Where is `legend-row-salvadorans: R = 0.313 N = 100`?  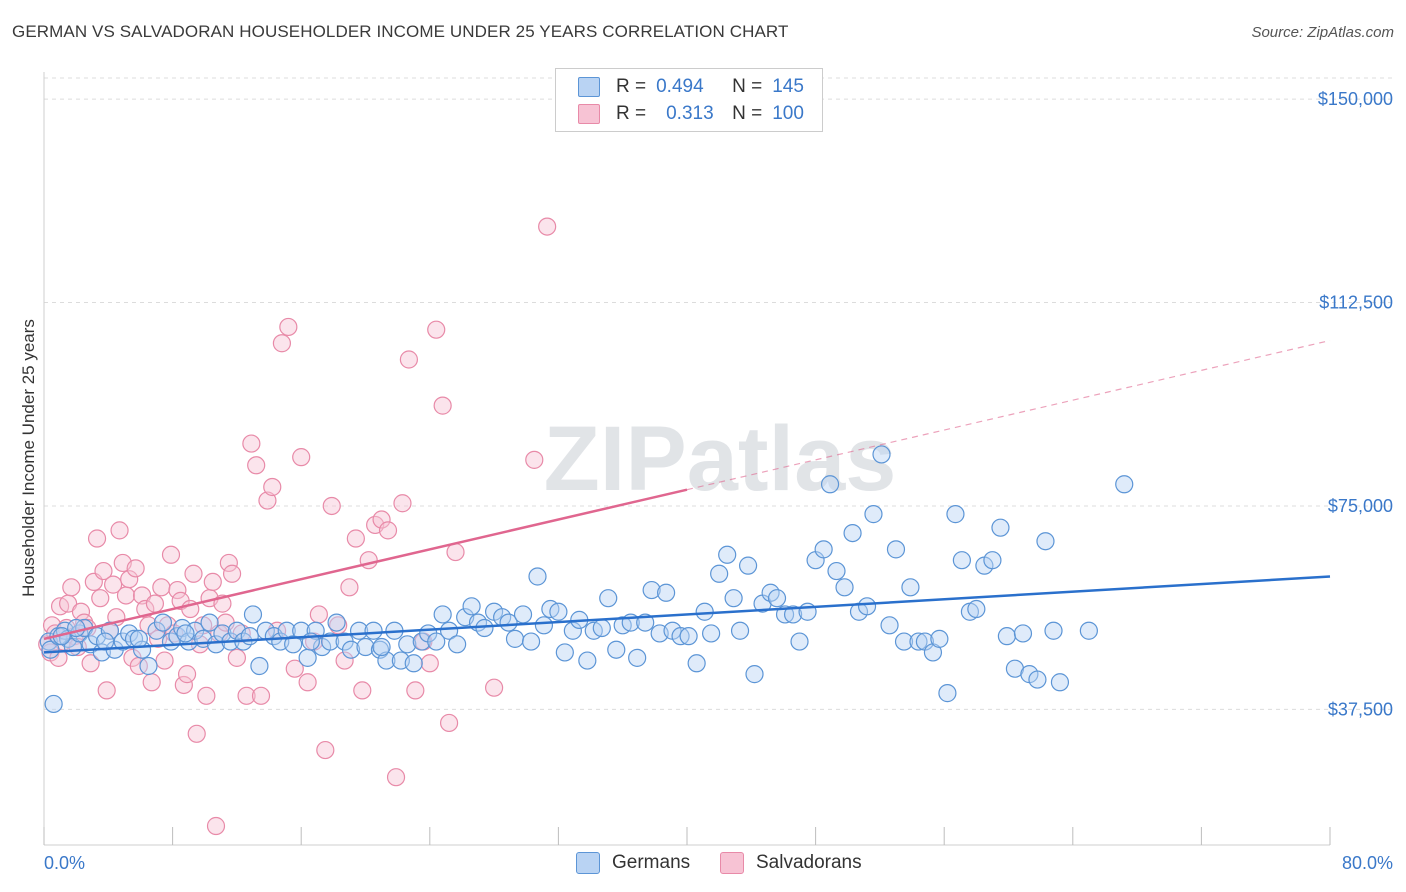 legend-row-salvadorans: R = 0.313 N = 100 is located at coordinates (691, 114).